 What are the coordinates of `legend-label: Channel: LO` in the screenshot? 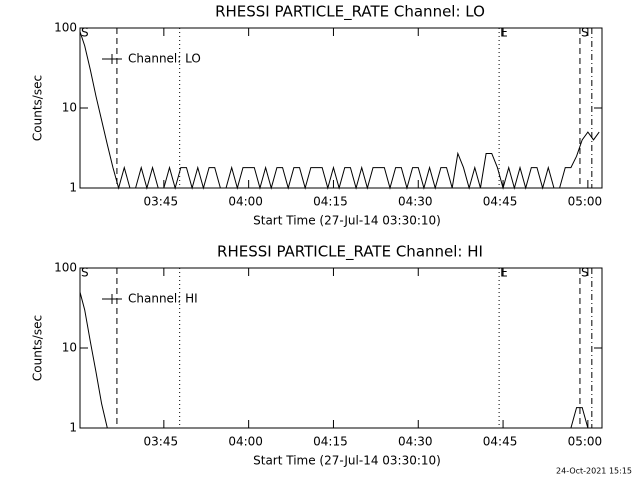 It's located at (164, 59).